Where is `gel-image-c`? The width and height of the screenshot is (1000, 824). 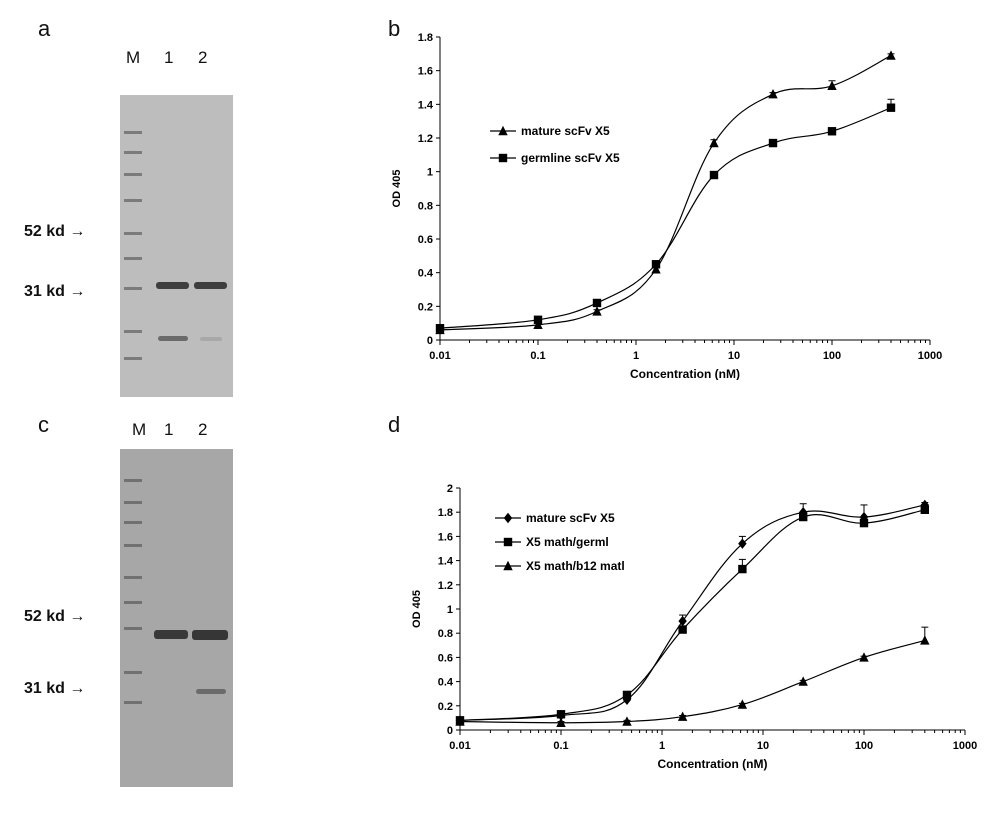 gel-image-c is located at coordinates (176, 618).